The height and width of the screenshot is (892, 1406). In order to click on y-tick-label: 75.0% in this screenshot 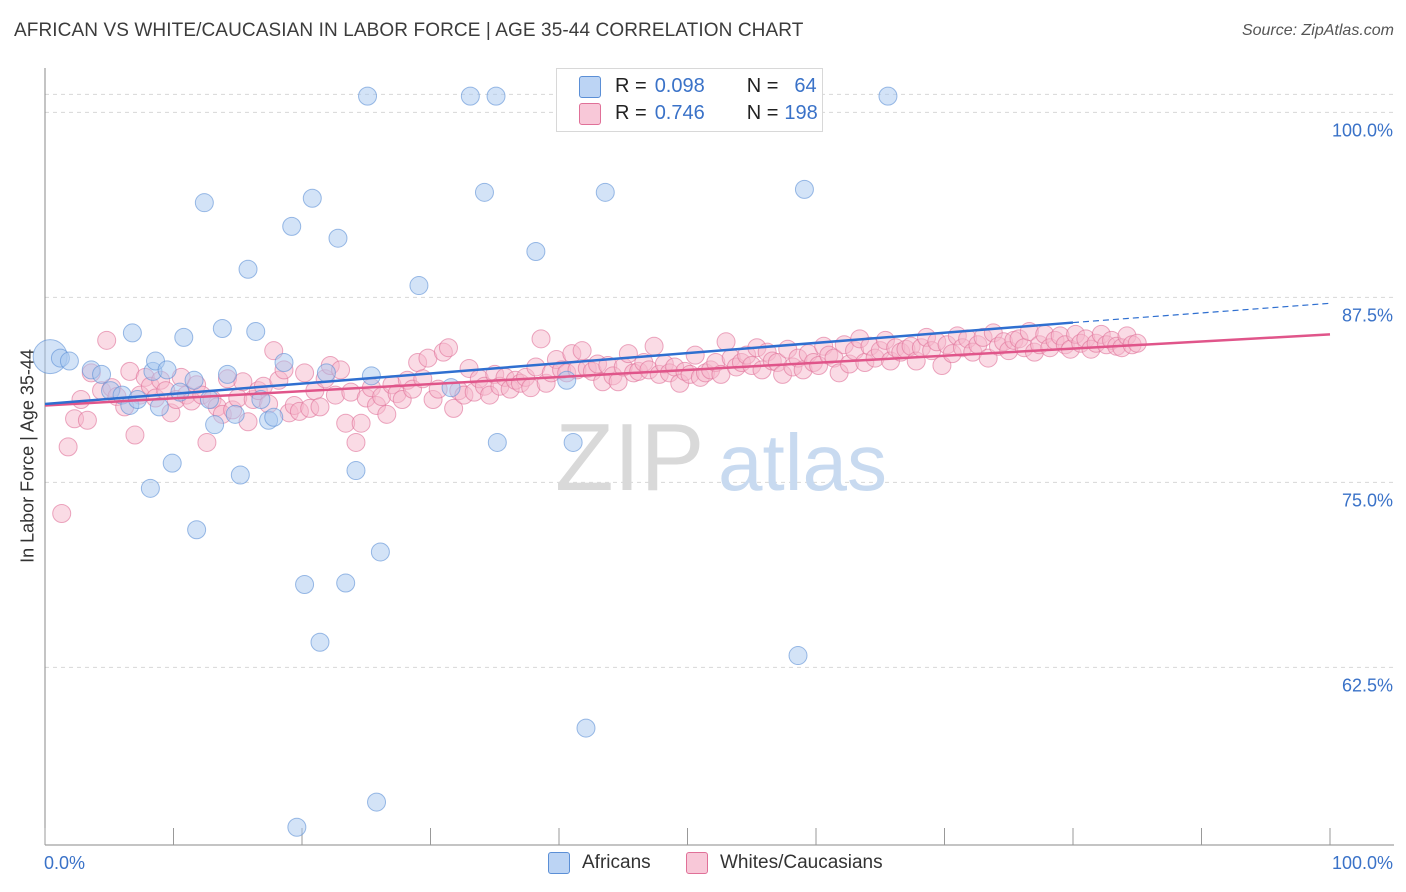, I will do `click(1367, 500)`.